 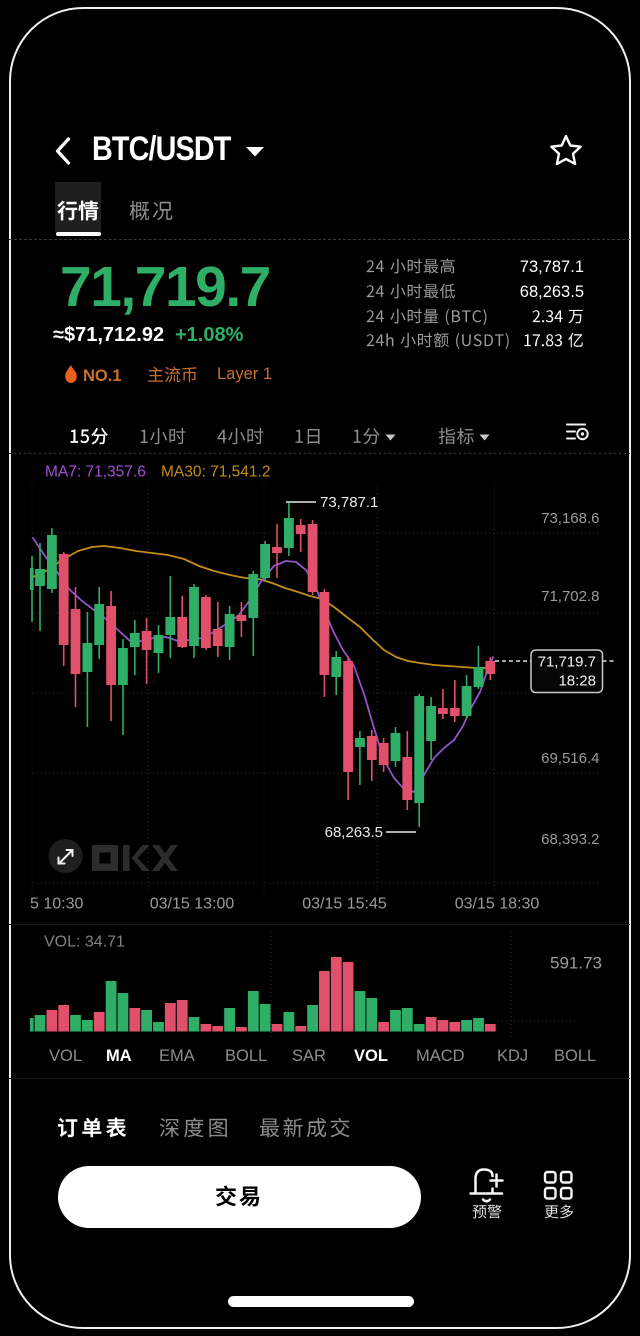 What do you see at coordinates (95, 472) in the screenshot?
I see `svg-text: MA7: 71,357.6` at bounding box center [95, 472].